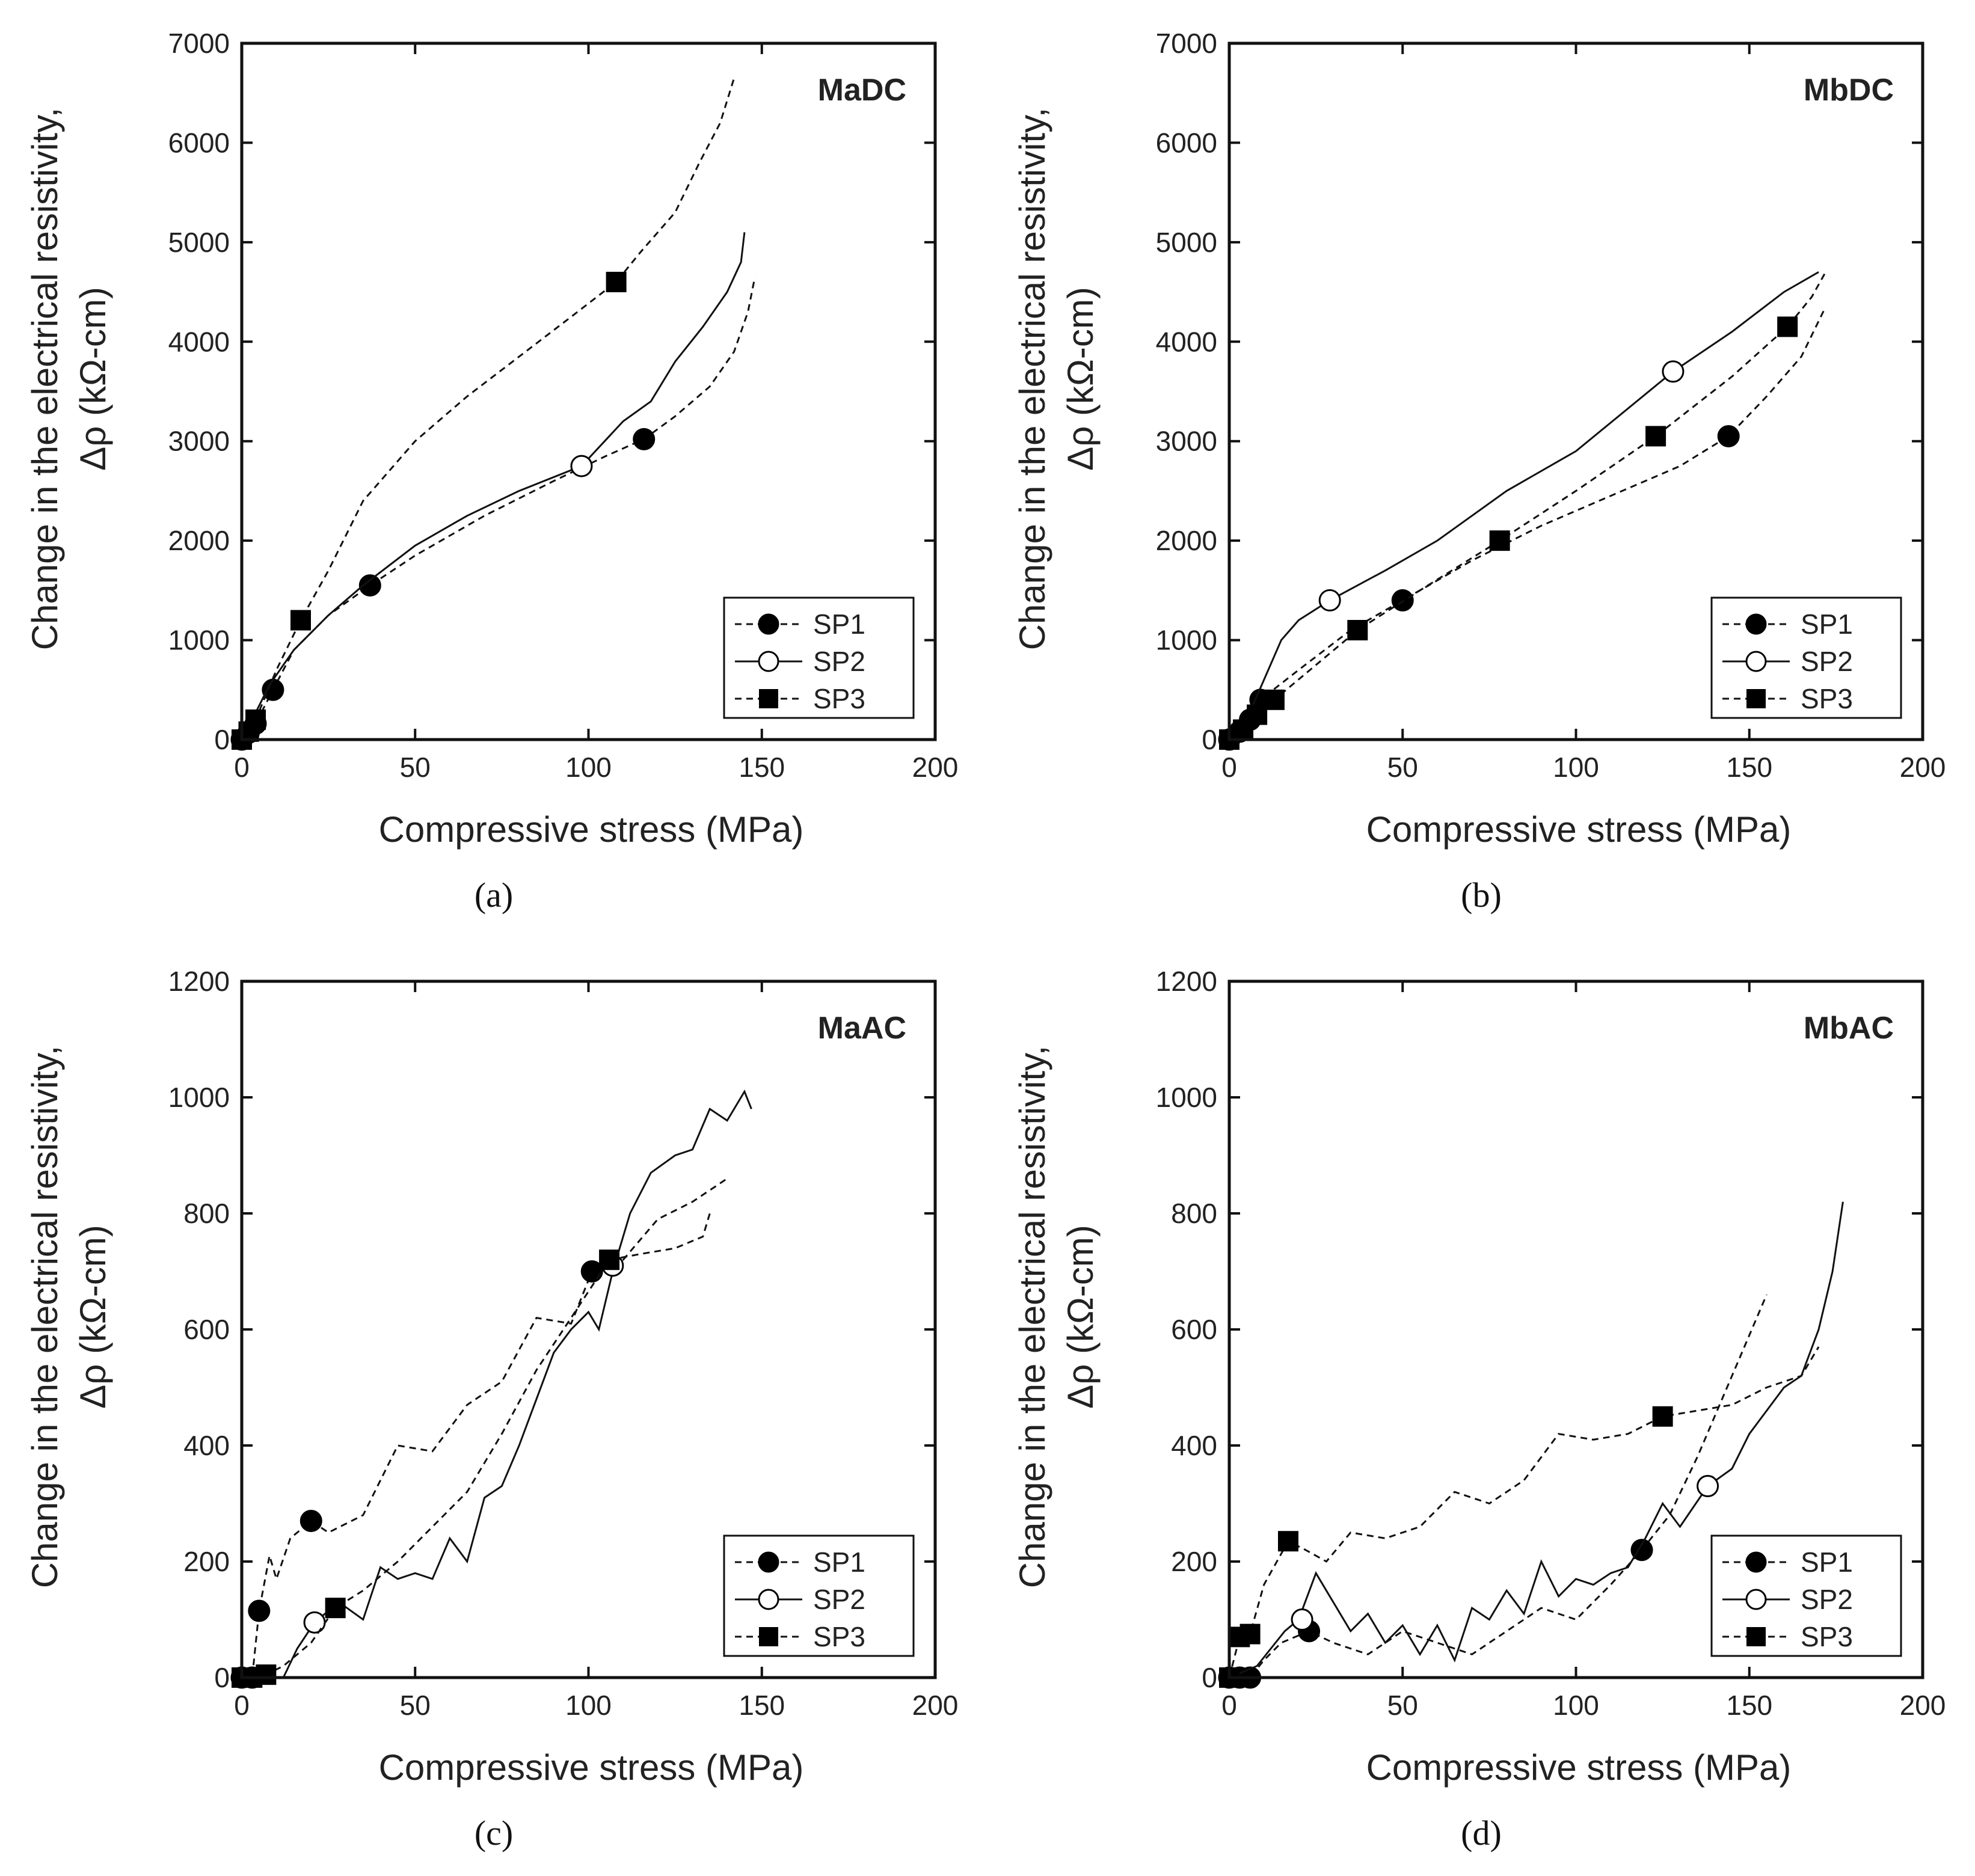 The image size is (1975, 1876). Describe the element at coordinates (494, 895) in the screenshot. I see `panel-caption: (a)` at that location.